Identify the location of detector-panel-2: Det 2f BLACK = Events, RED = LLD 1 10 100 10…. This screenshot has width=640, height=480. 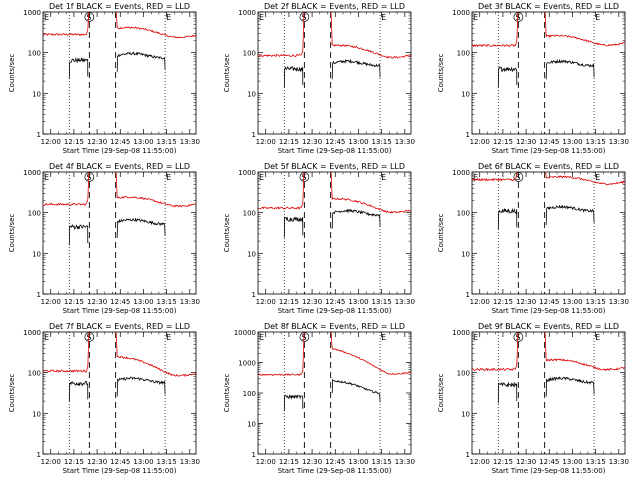
(319, 78).